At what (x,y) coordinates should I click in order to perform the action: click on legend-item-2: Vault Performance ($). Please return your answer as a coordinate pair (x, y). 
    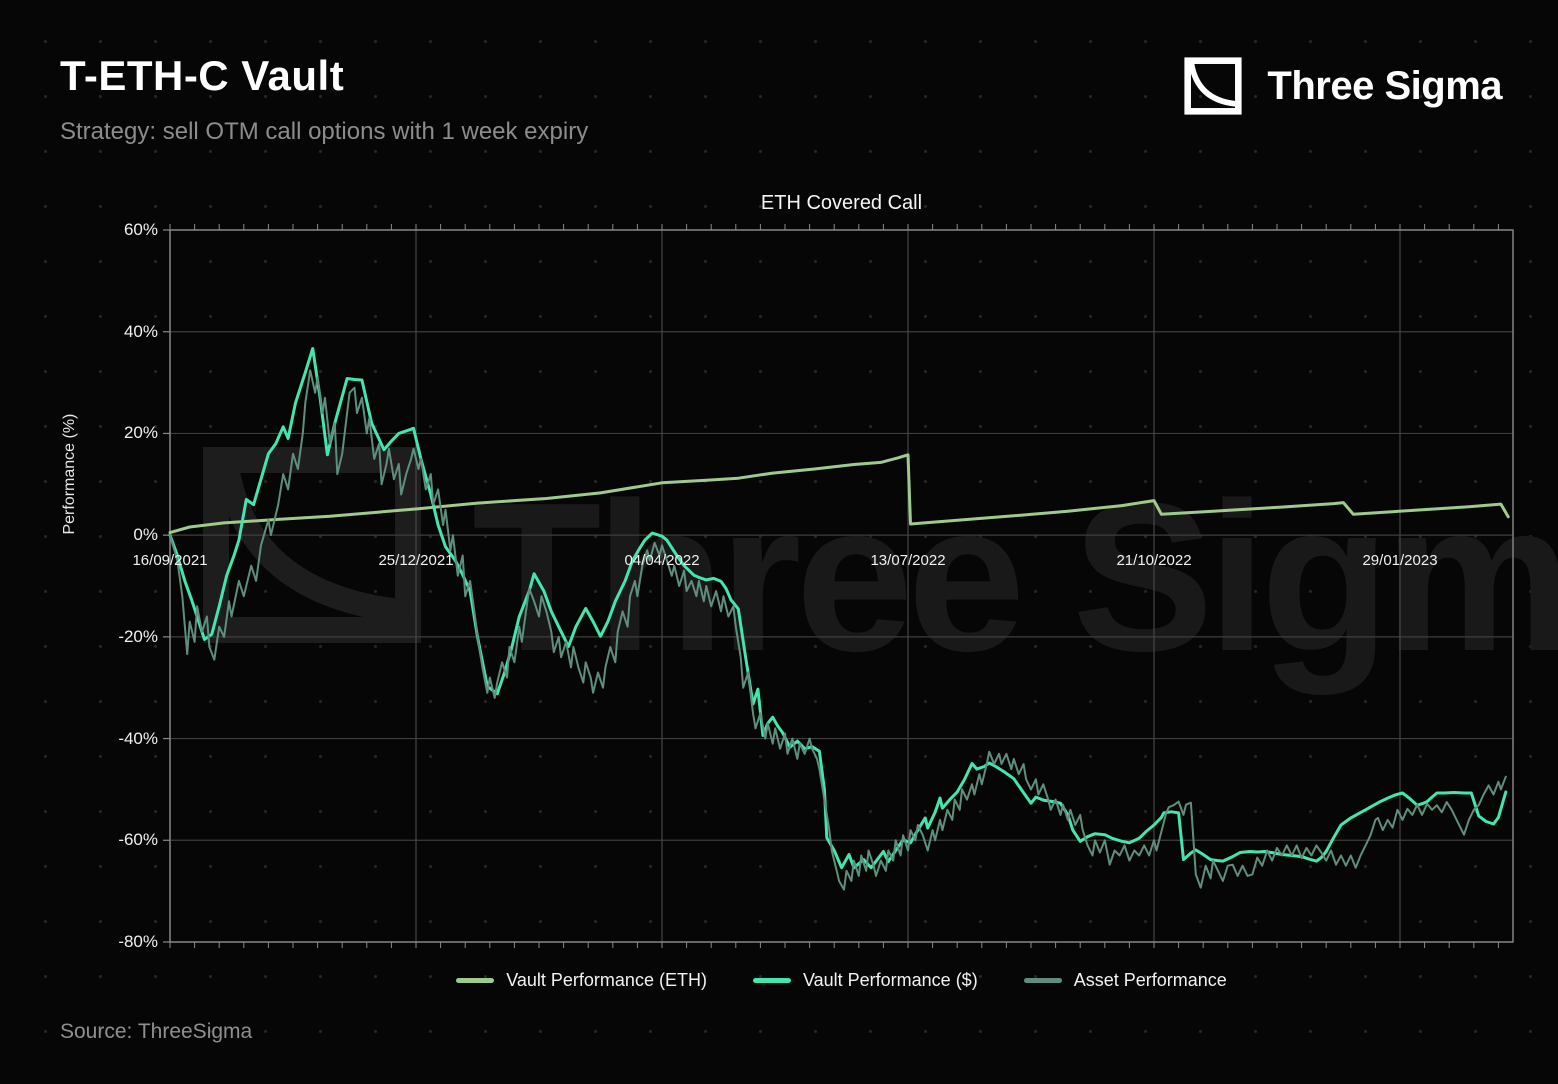
    Looking at the image, I should click on (865, 980).